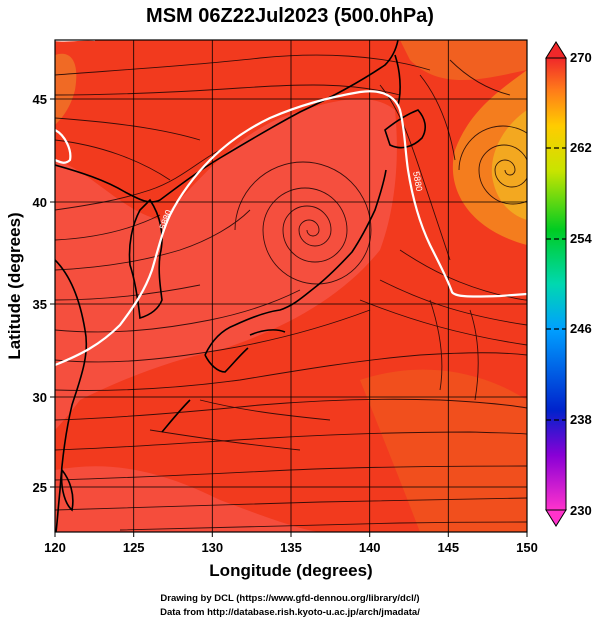  I want to click on x-tick-label: 120, so click(55, 547).